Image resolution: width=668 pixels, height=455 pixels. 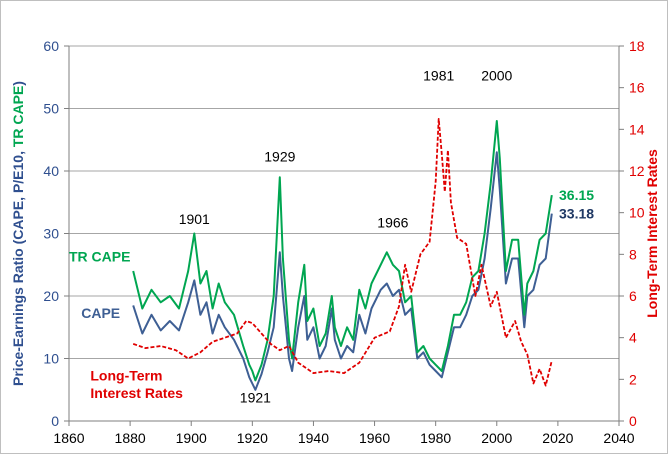 What do you see at coordinates (252, 438) in the screenshot?
I see `x-tick-label: 1920` at bounding box center [252, 438].